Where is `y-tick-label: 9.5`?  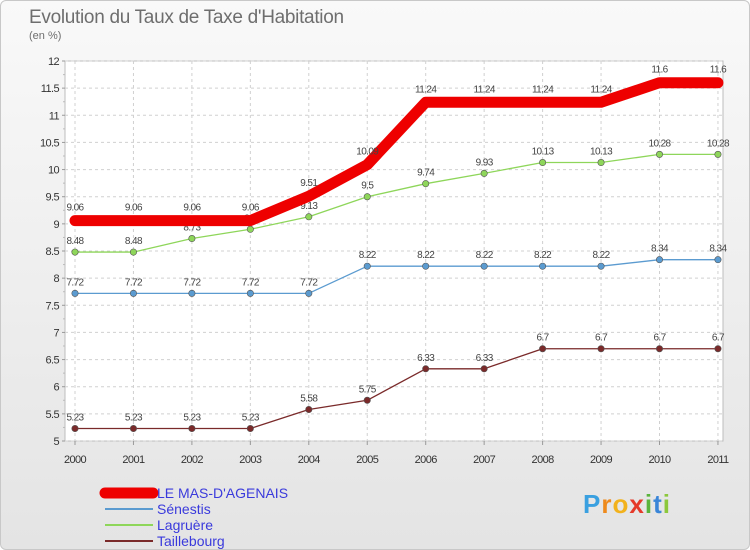 y-tick-label: 9.5 is located at coordinates (53, 198).